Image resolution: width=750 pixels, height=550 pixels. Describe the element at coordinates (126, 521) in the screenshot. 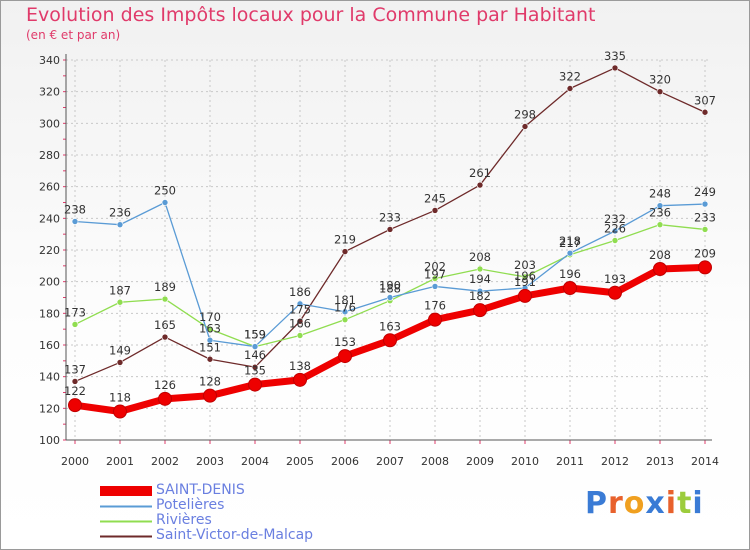

I see `legend-swatch-rivieres` at that location.